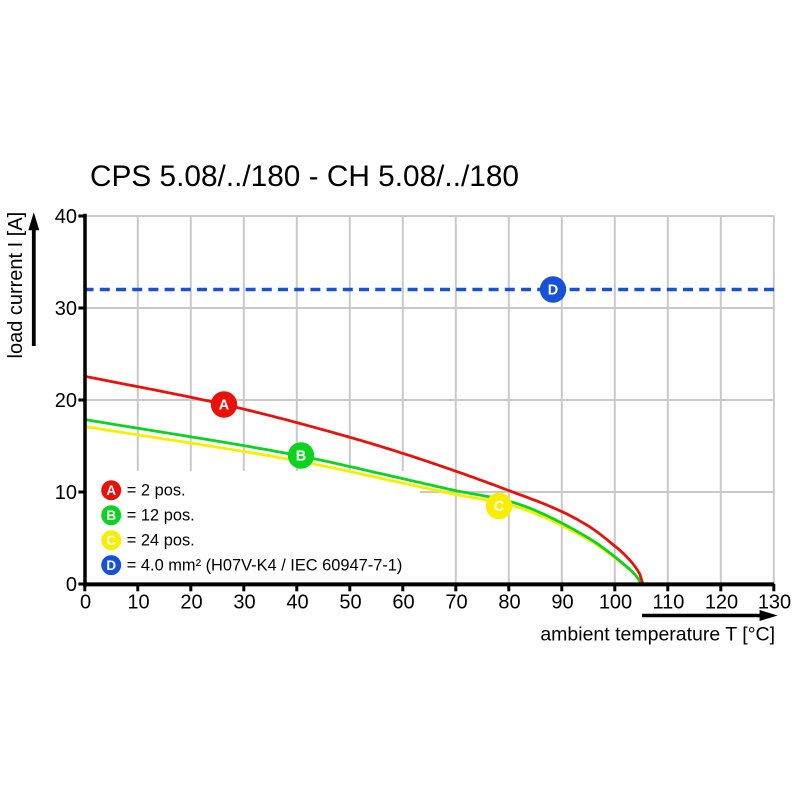 The image size is (800, 805). What do you see at coordinates (657, 635) in the screenshot?
I see `svg-text: ambient temperature T [°C]` at bounding box center [657, 635].